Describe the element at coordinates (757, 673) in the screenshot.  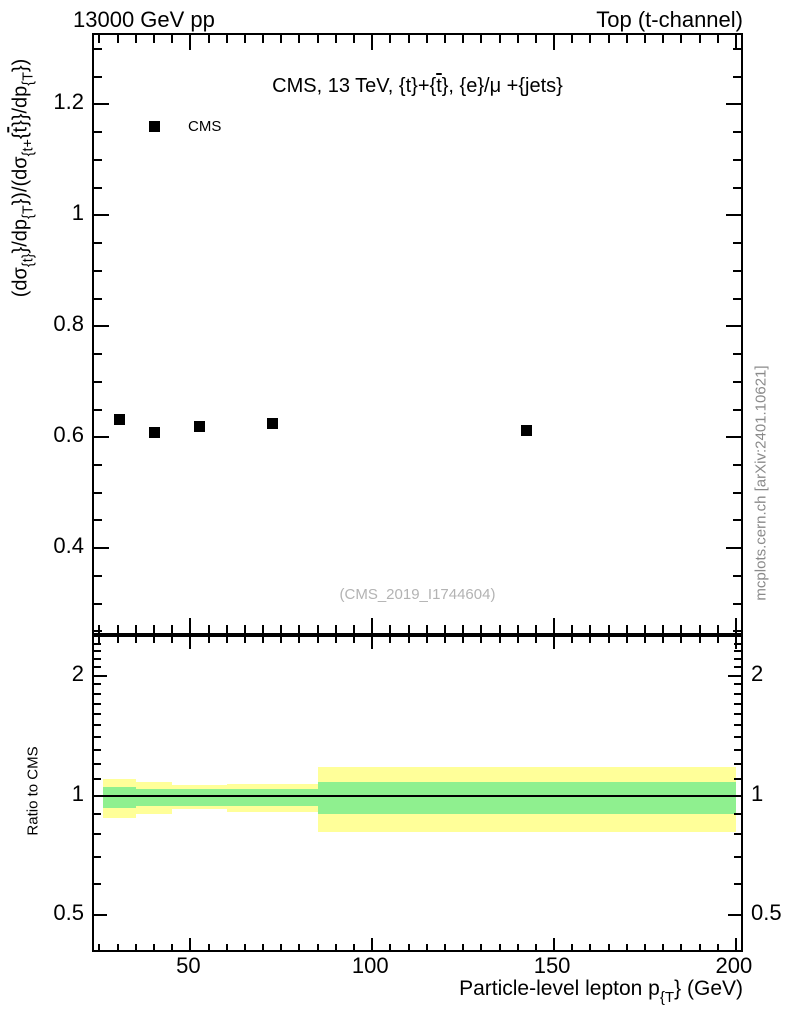
I see `ratio-y-tick-label-right: 2` at that location.